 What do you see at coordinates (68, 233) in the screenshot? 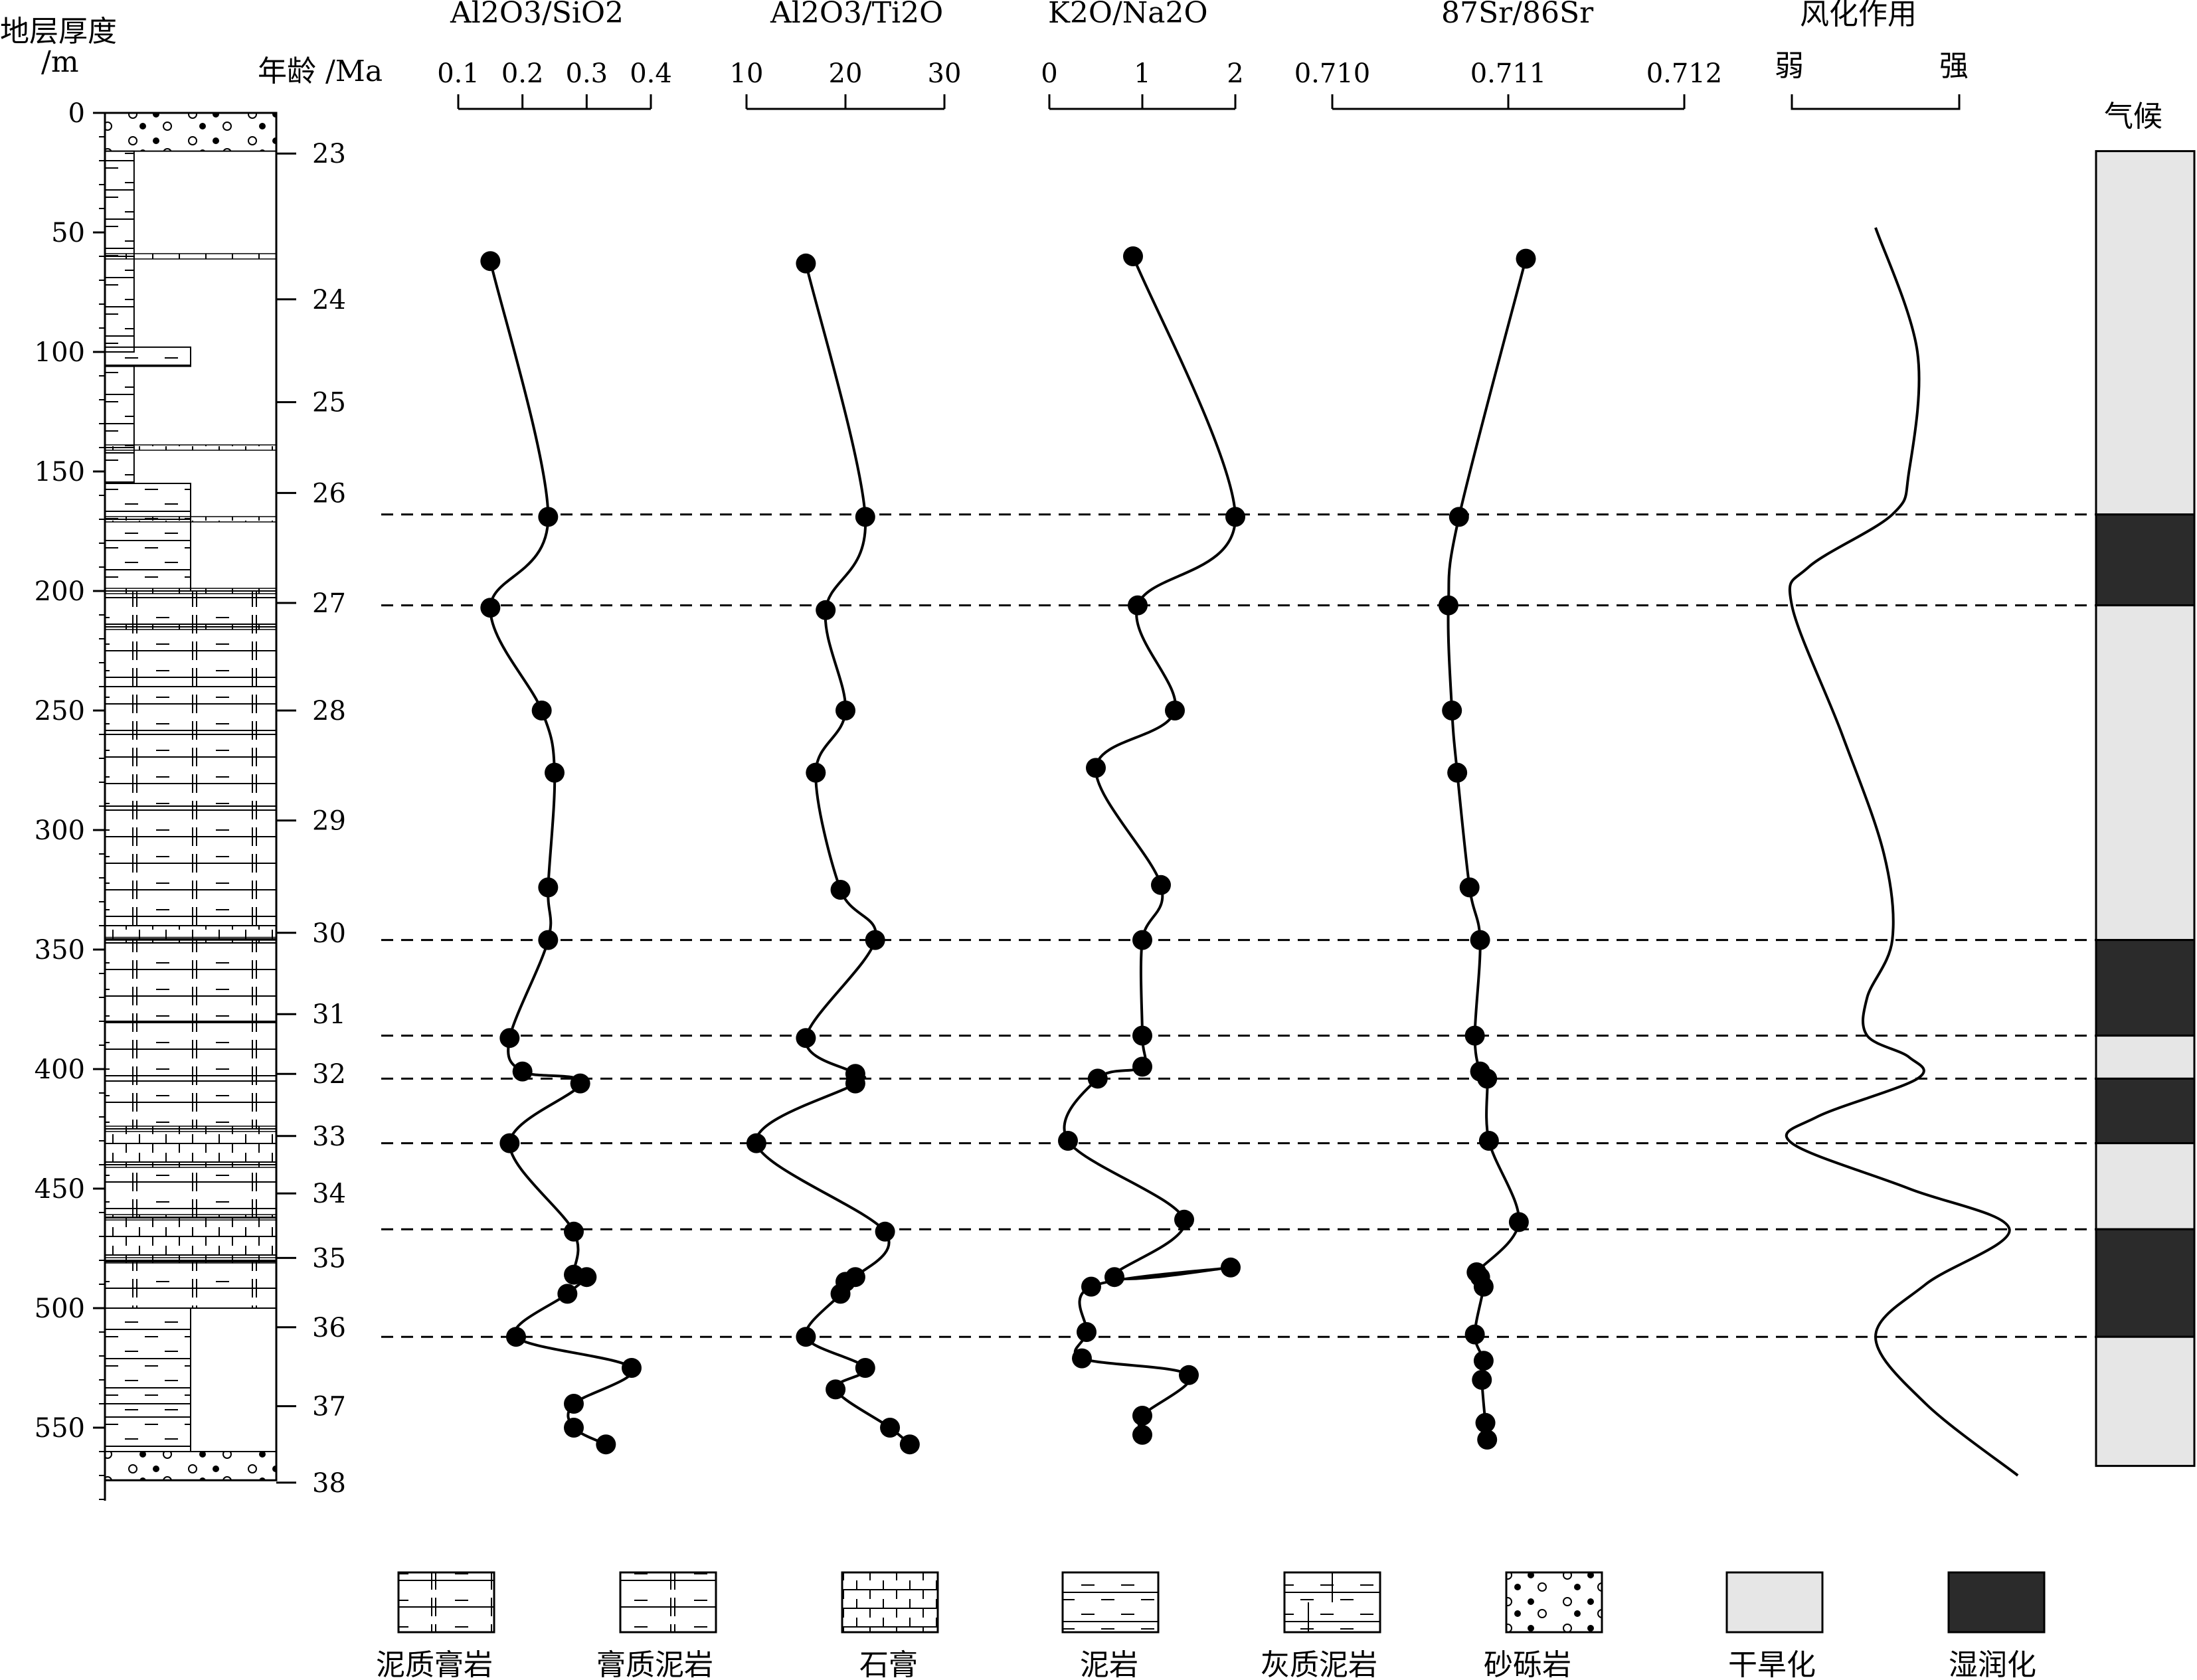
I see `depth-tick-label: 50` at bounding box center [68, 233].